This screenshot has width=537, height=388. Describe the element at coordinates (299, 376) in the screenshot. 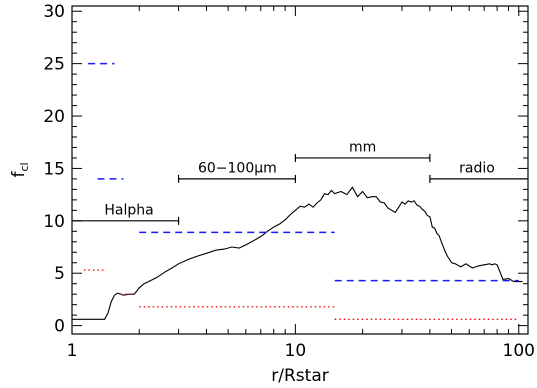

I see `x-axis-title: r/Rstar` at that location.